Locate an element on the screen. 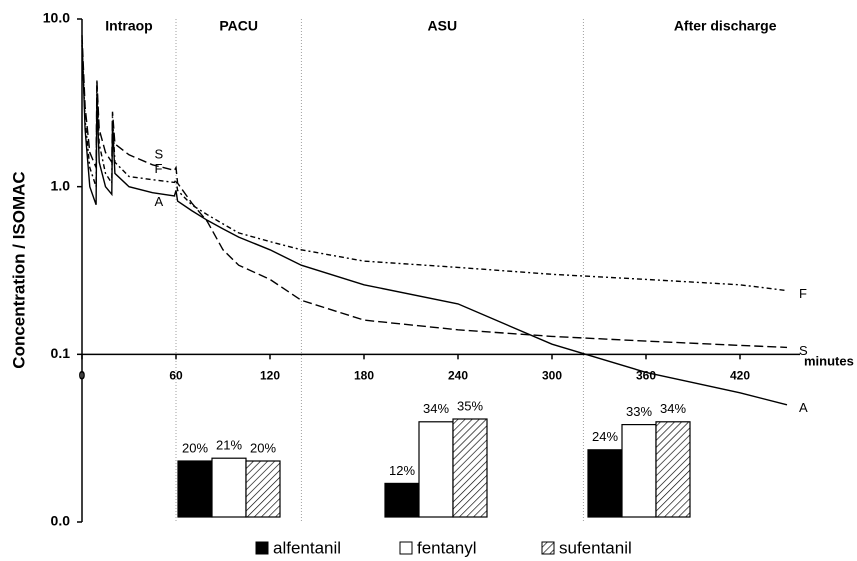  legend-label: fentanyl is located at coordinates (447, 547).